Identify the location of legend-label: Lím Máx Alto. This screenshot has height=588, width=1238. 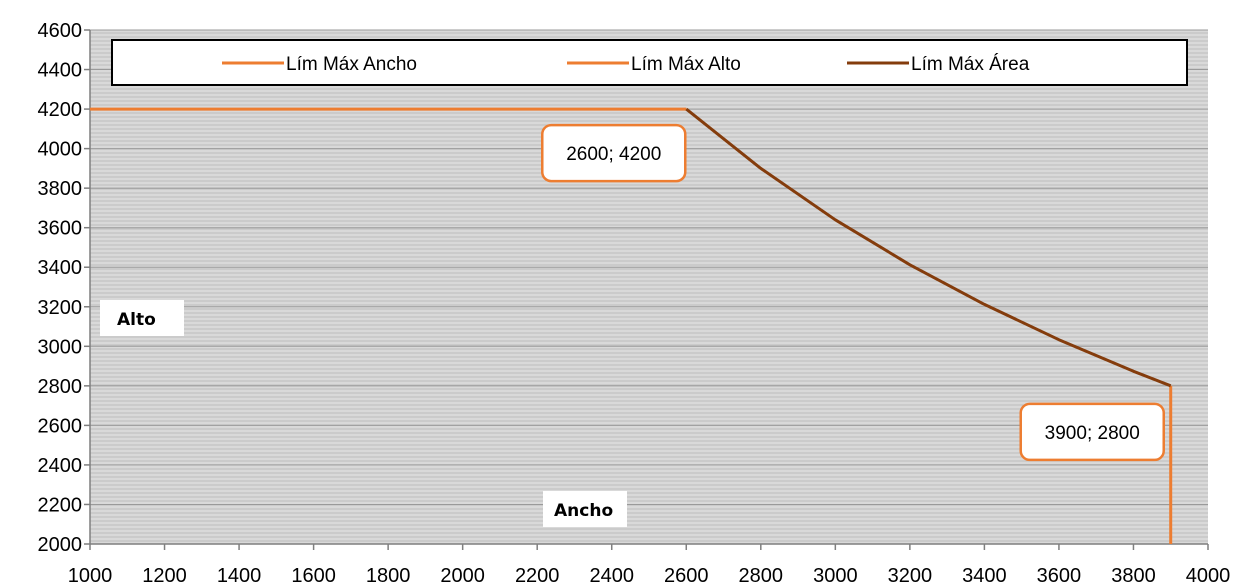
(686, 64).